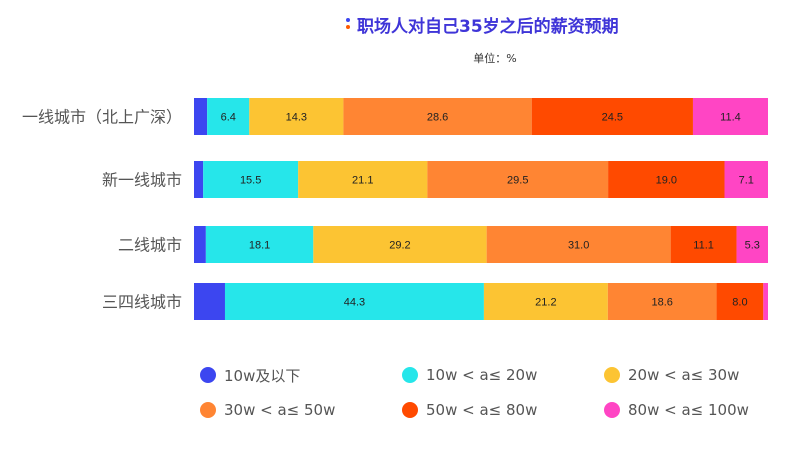  I want to click on chart-title: 职场人对自己35岁之后的薪资预期, so click(488, 27).